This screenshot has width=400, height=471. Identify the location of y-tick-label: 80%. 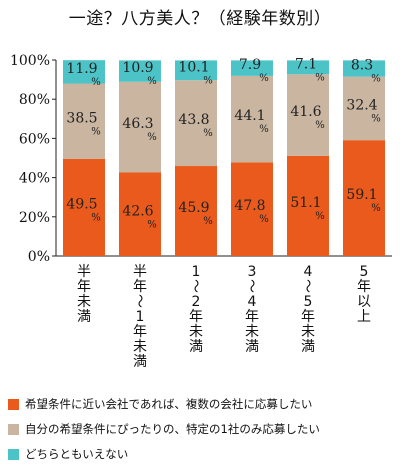
(34, 100).